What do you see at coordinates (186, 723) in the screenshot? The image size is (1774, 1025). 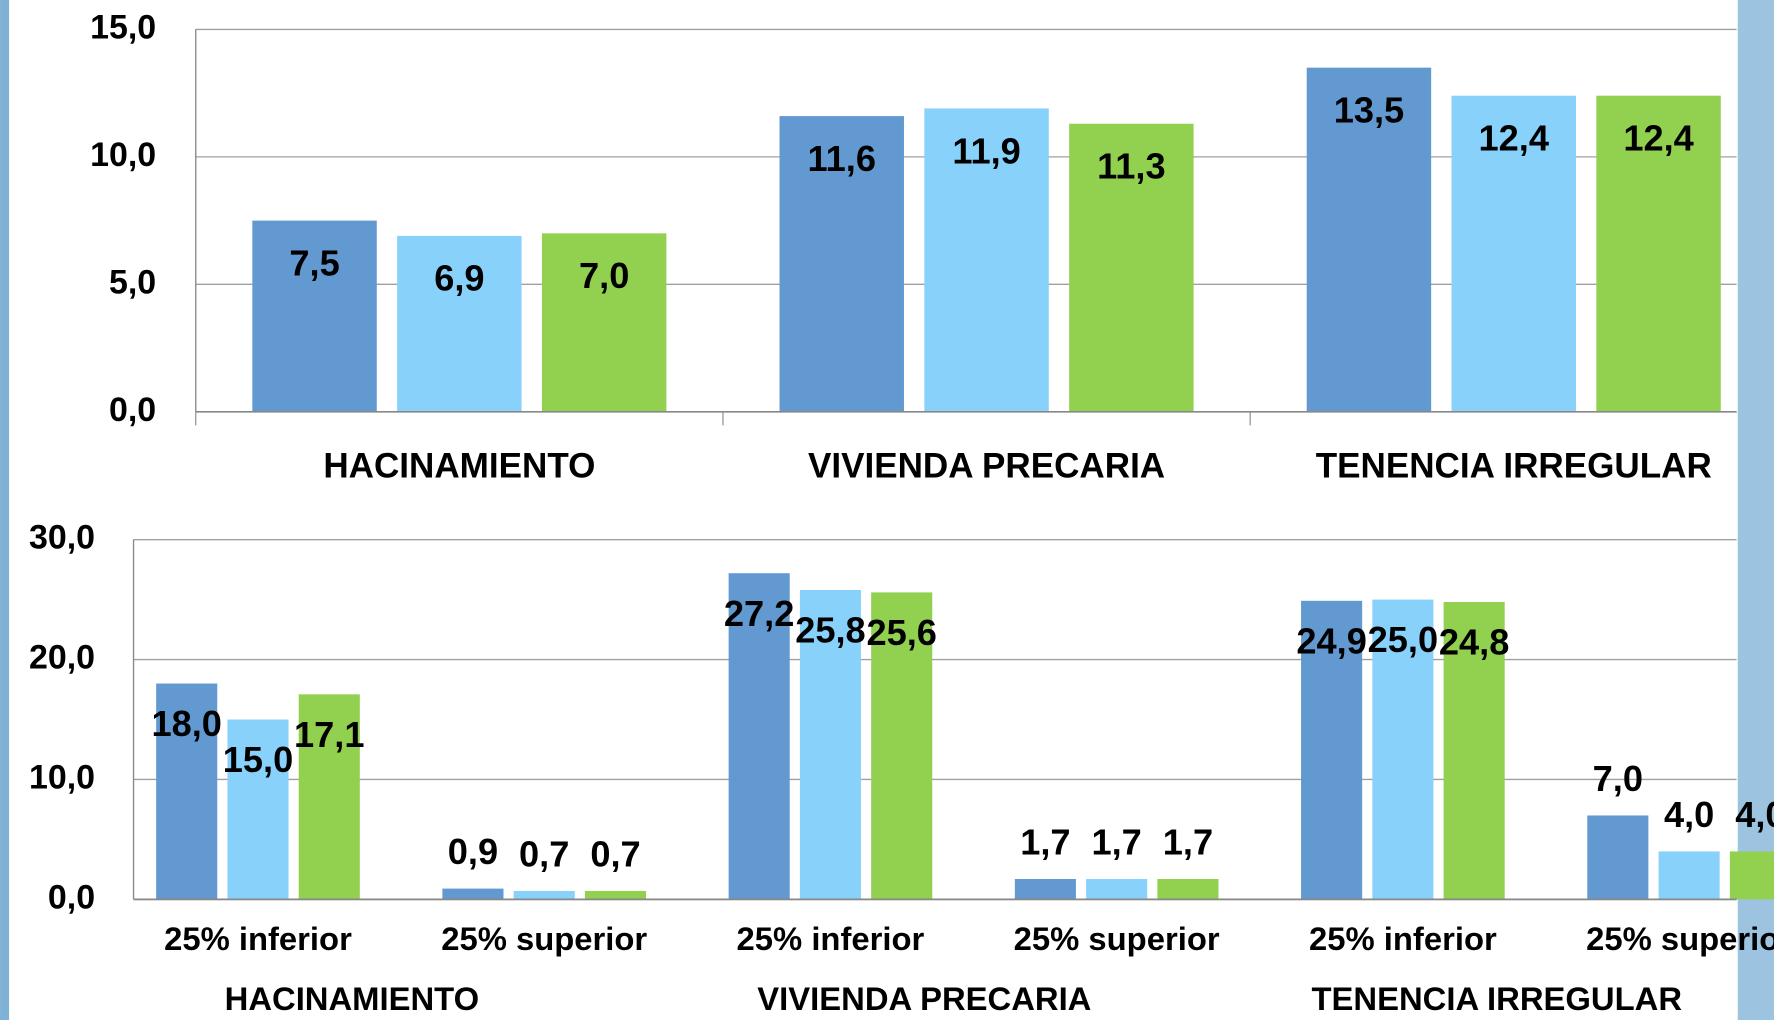 I see `data-label: 18,0` at bounding box center [186, 723].